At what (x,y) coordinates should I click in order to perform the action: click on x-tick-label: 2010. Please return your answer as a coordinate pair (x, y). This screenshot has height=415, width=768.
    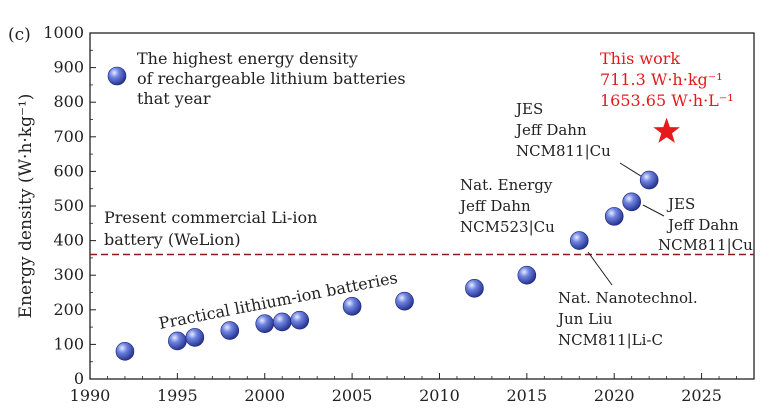
    Looking at the image, I should click on (439, 395).